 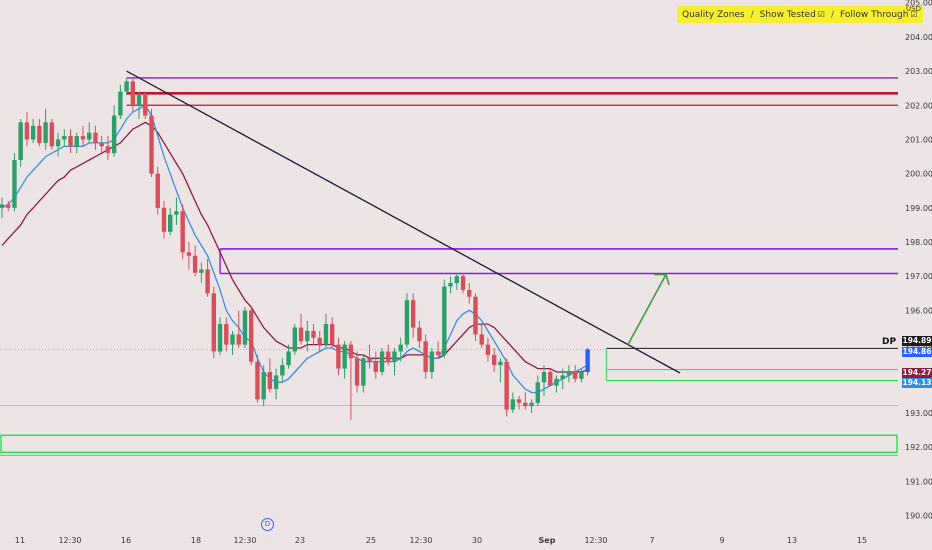 What do you see at coordinates (918, 310) in the screenshot?
I see `price-tick-label: 196.00` at bounding box center [918, 310].